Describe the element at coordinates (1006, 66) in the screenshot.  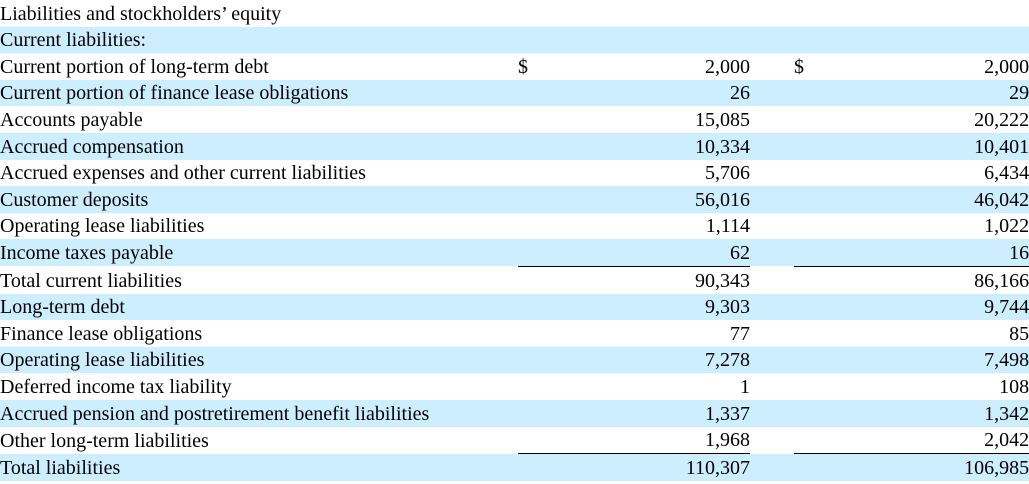
I see `value-col-2: 2,000` at that location.